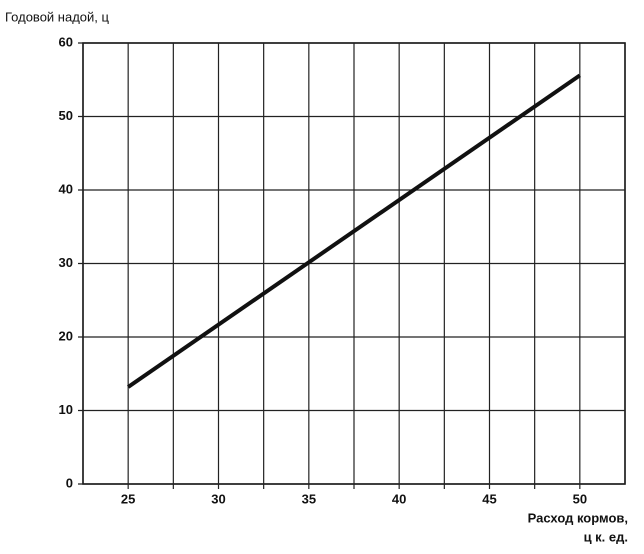 The height and width of the screenshot is (554, 644). I want to click on x-tick-label: 40, so click(399, 498).